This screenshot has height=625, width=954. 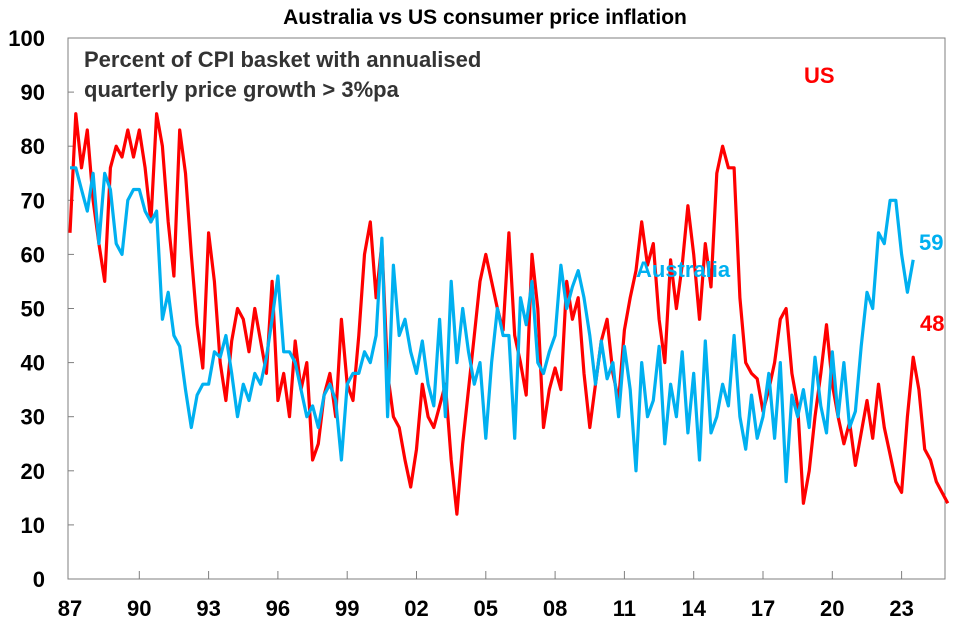 What do you see at coordinates (242, 89) in the screenshot?
I see `chart-subtitle-line-2: quarterly price growth > 3%pa` at bounding box center [242, 89].